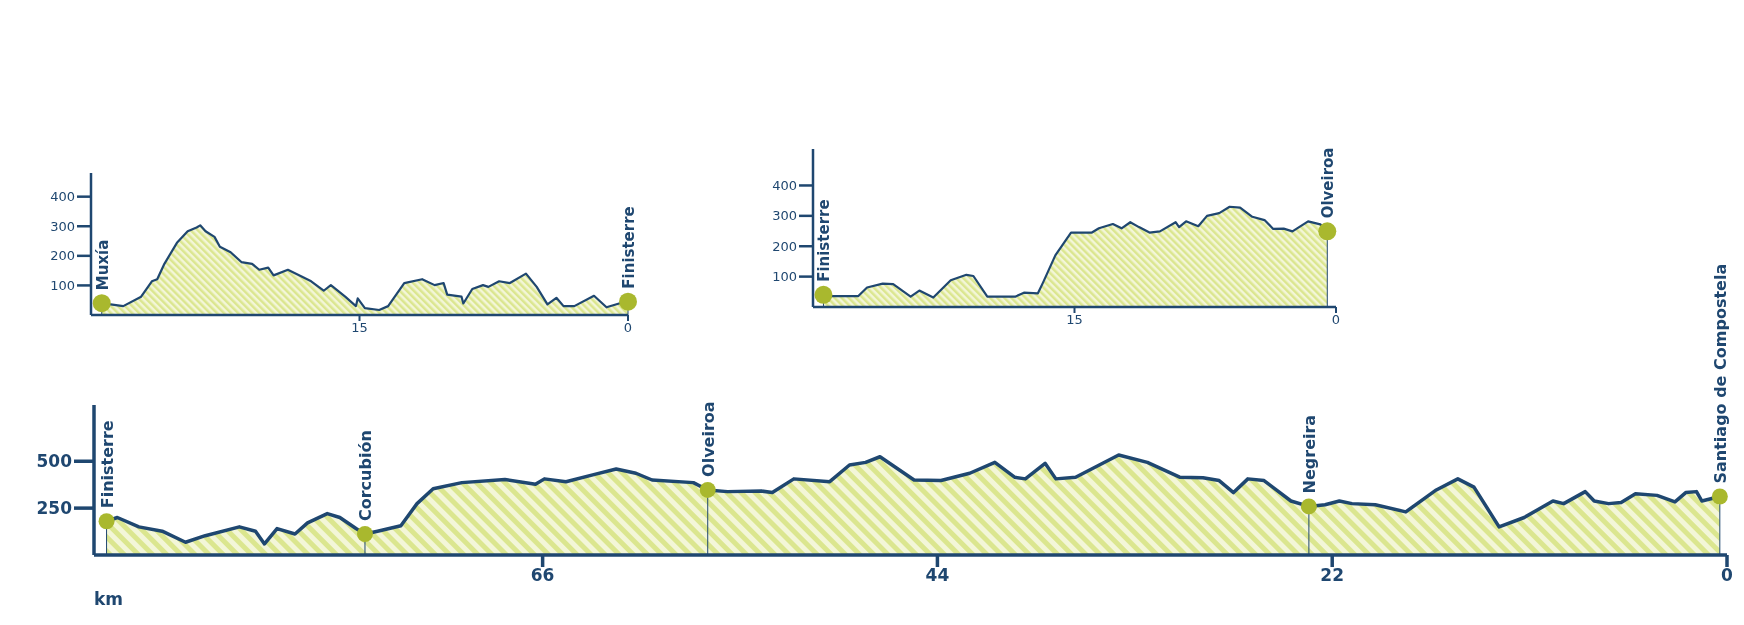 The image size is (1744, 625). Describe the element at coordinates (1720, 373) in the screenshot. I see `annotation: Santiago de Compostela` at that location.